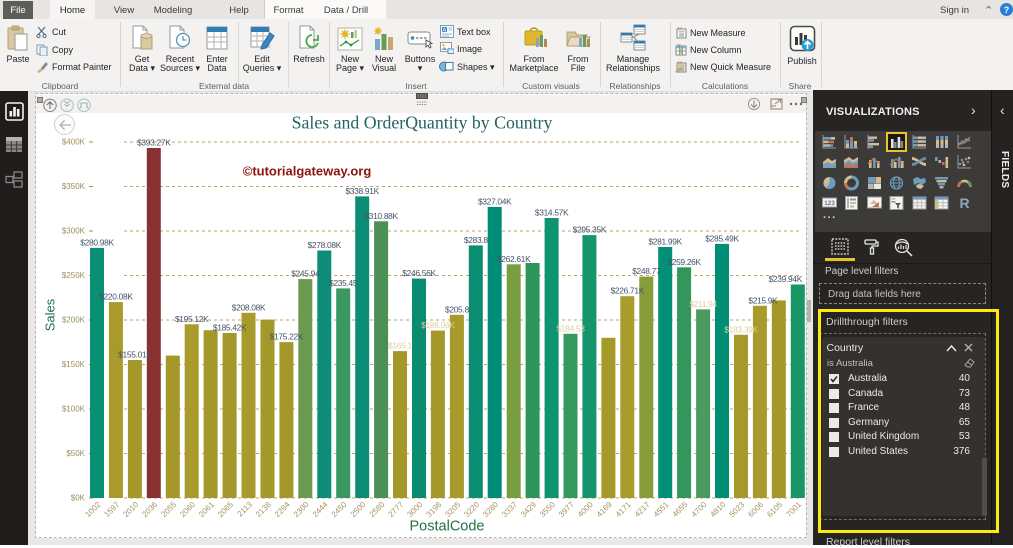 This screenshot has height=548, width=1013. What do you see at coordinates (154, 143) in the screenshot?
I see `svg-text: $393.27K` at bounding box center [154, 143].